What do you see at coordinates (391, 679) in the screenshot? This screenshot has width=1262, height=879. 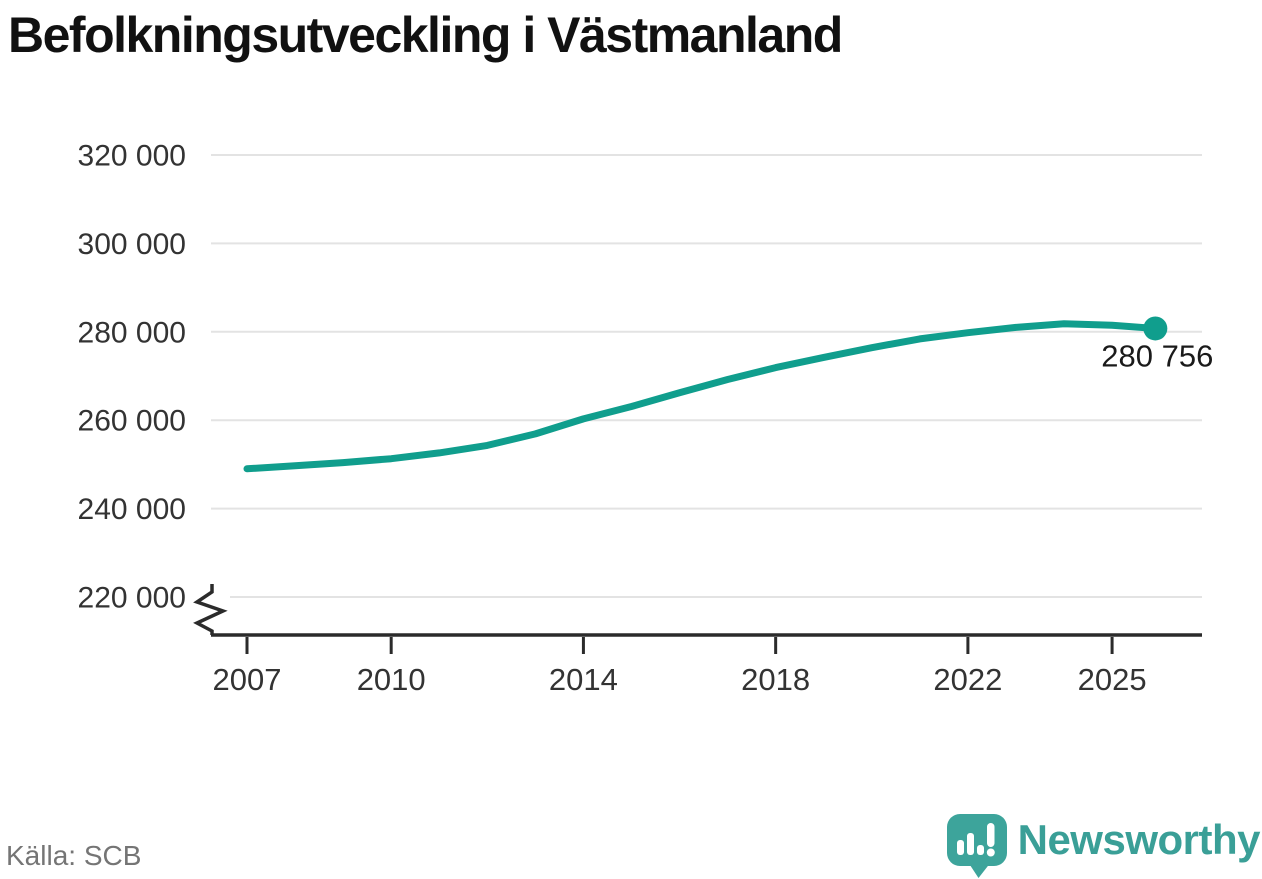 I see `x-tick-label: 2010` at bounding box center [391, 679].